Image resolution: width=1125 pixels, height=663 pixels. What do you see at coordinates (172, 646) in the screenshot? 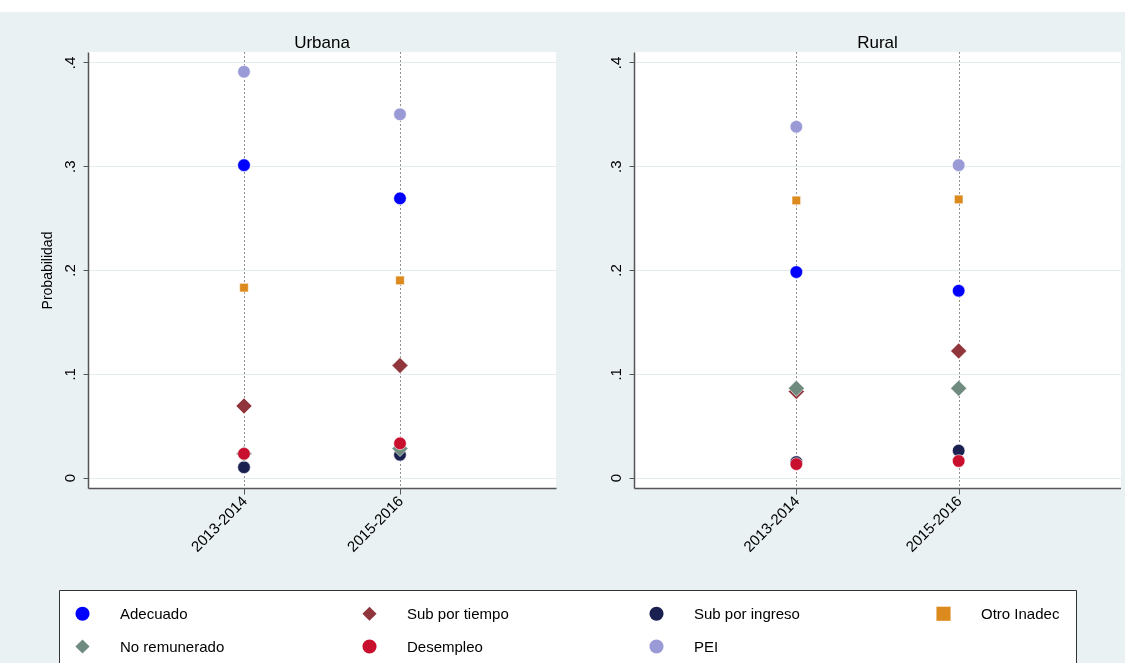
I see `legend-label: No remunerado` at bounding box center [172, 646].